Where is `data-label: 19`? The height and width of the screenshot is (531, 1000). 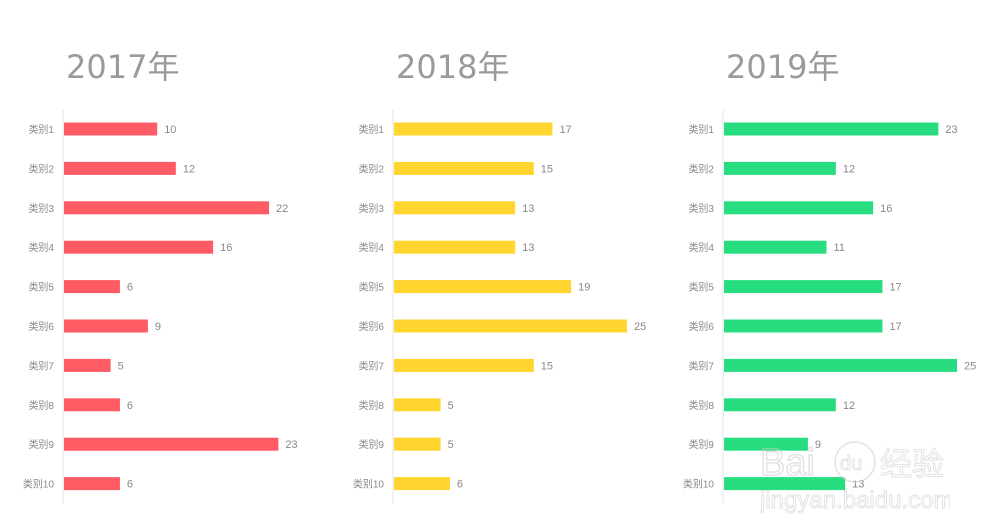 data-label: 19 is located at coordinates (584, 288).